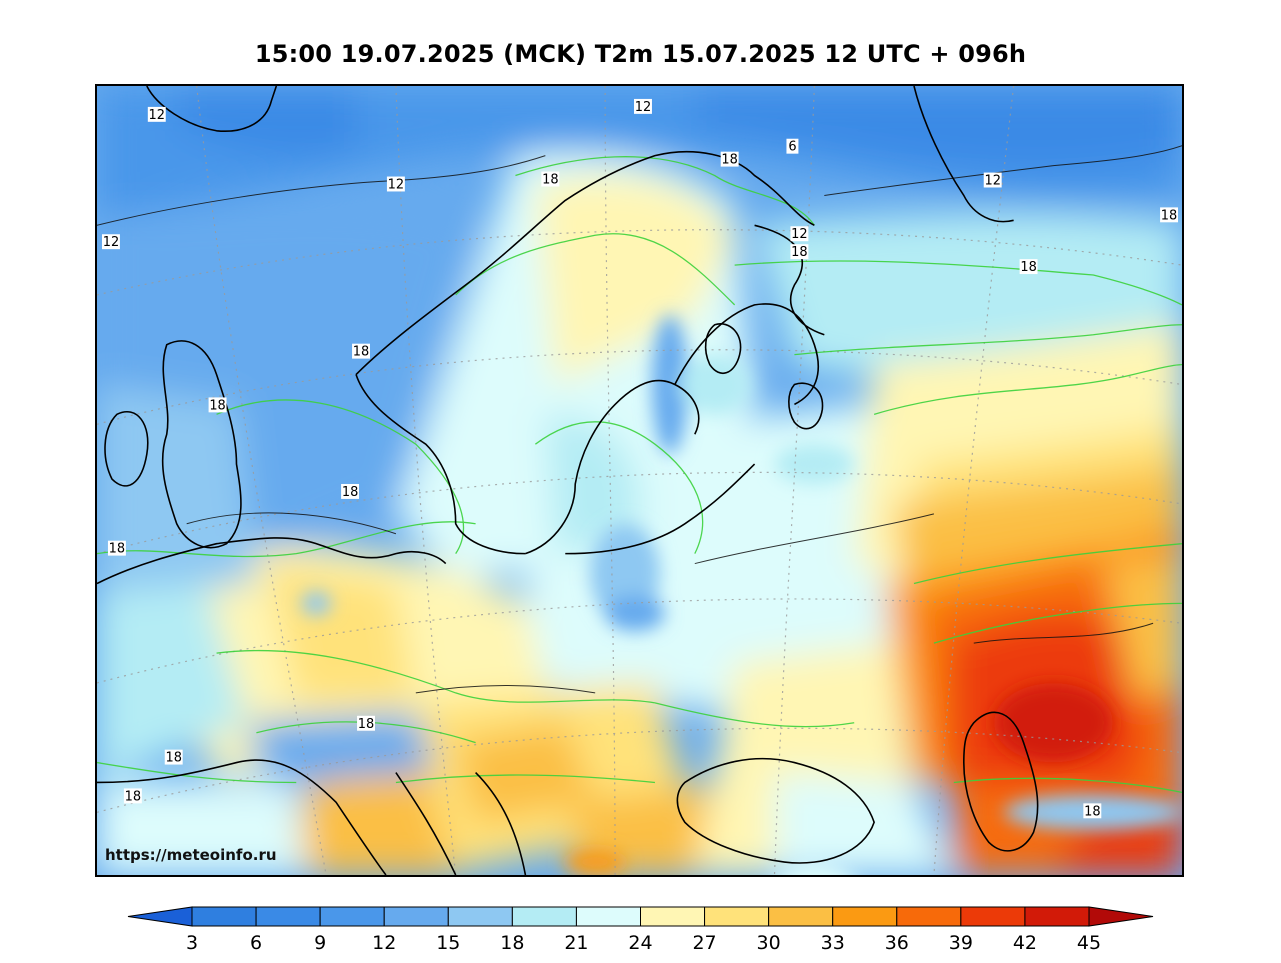 The image size is (1281, 963). I want to click on colorbar: 3 6 9 12 15 18 21 24 27 30 33 36 39 42 45, so click(640, 930).